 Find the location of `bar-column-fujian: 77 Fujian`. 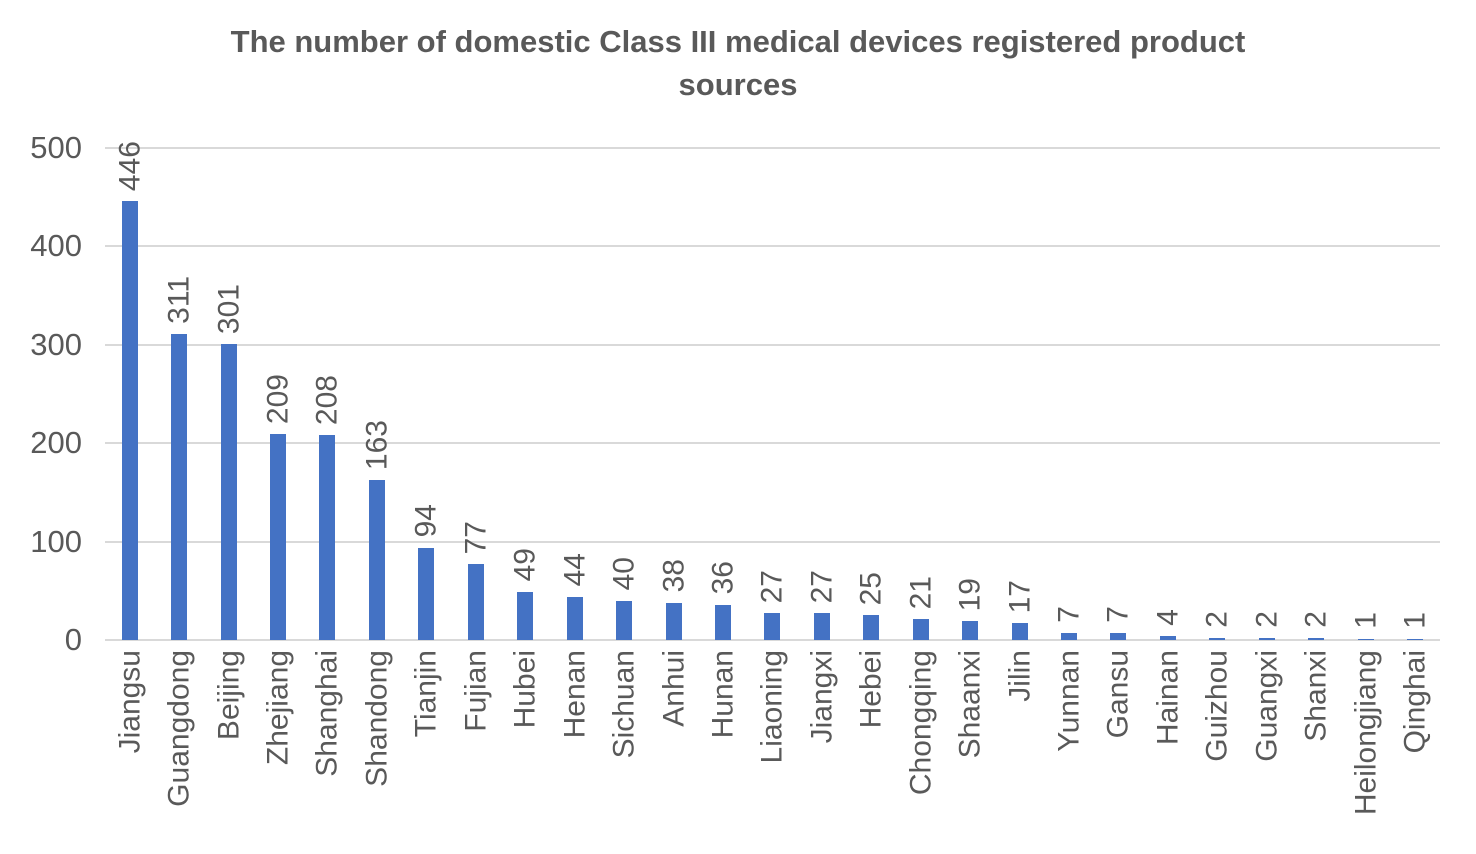

bar-column-fujian: 77 Fujian is located at coordinates (475, 440).